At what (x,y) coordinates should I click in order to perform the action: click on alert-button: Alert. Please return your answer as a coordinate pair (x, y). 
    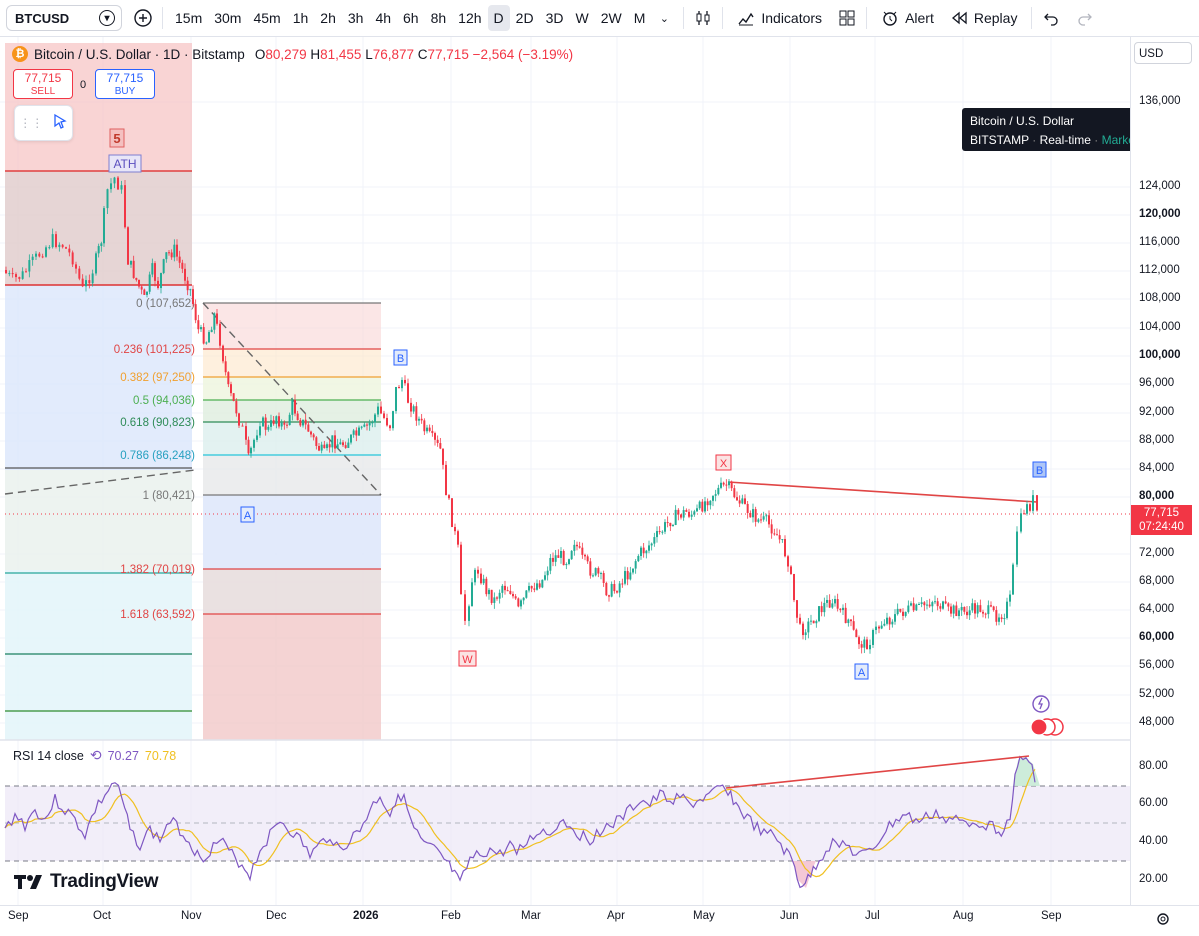
    Looking at the image, I should click on (907, 18).